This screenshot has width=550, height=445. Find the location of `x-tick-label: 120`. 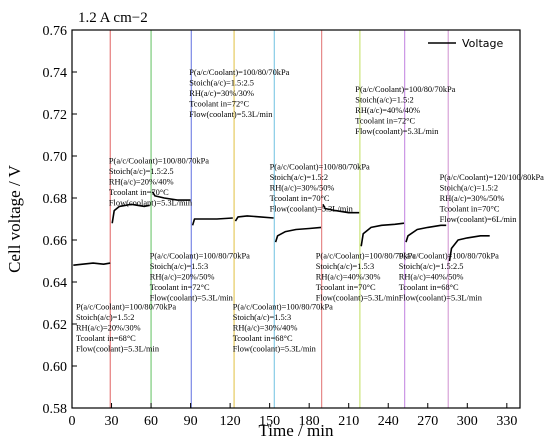

x-tick-label: 120 is located at coordinates (230, 421).